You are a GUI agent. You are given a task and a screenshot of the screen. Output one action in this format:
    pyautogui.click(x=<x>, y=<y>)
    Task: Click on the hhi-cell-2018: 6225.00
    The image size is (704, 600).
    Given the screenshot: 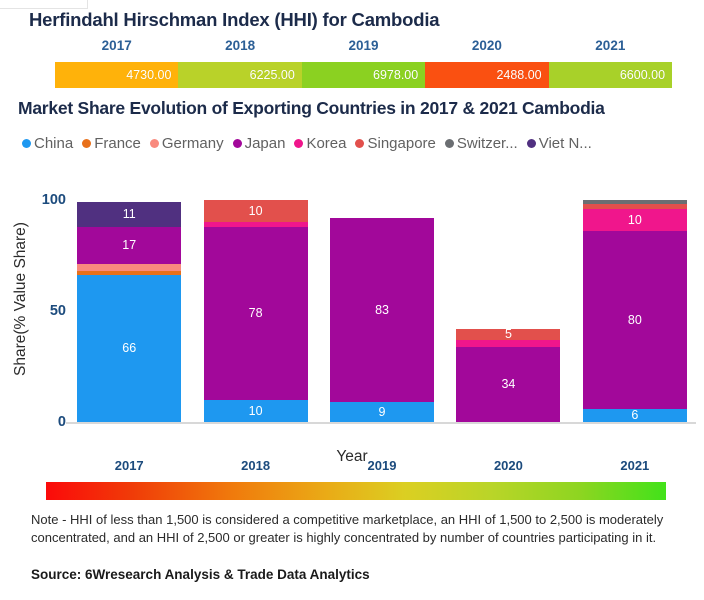 What is the action you would take?
    pyautogui.click(x=240, y=75)
    